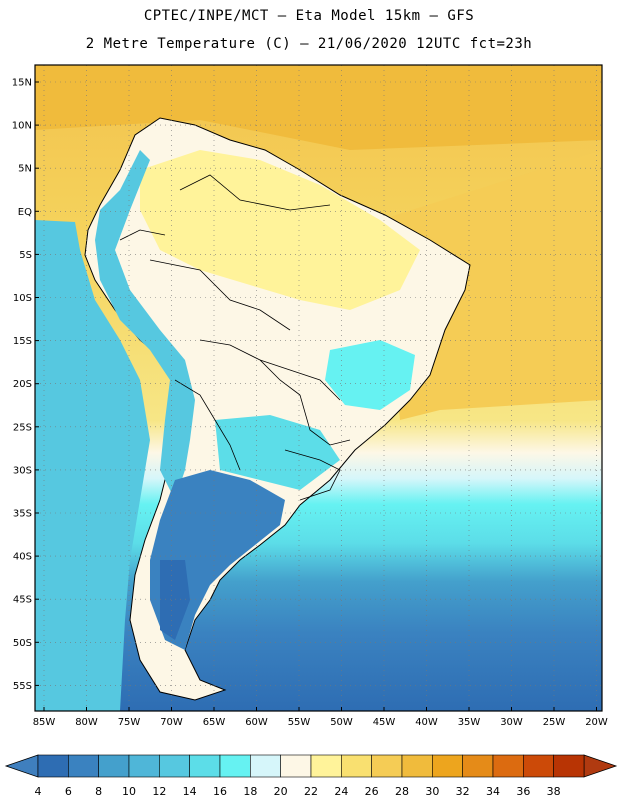 This screenshot has height=800, width=618. What do you see at coordinates (86, 722) in the screenshot?
I see `lon-label: 80W` at bounding box center [86, 722].